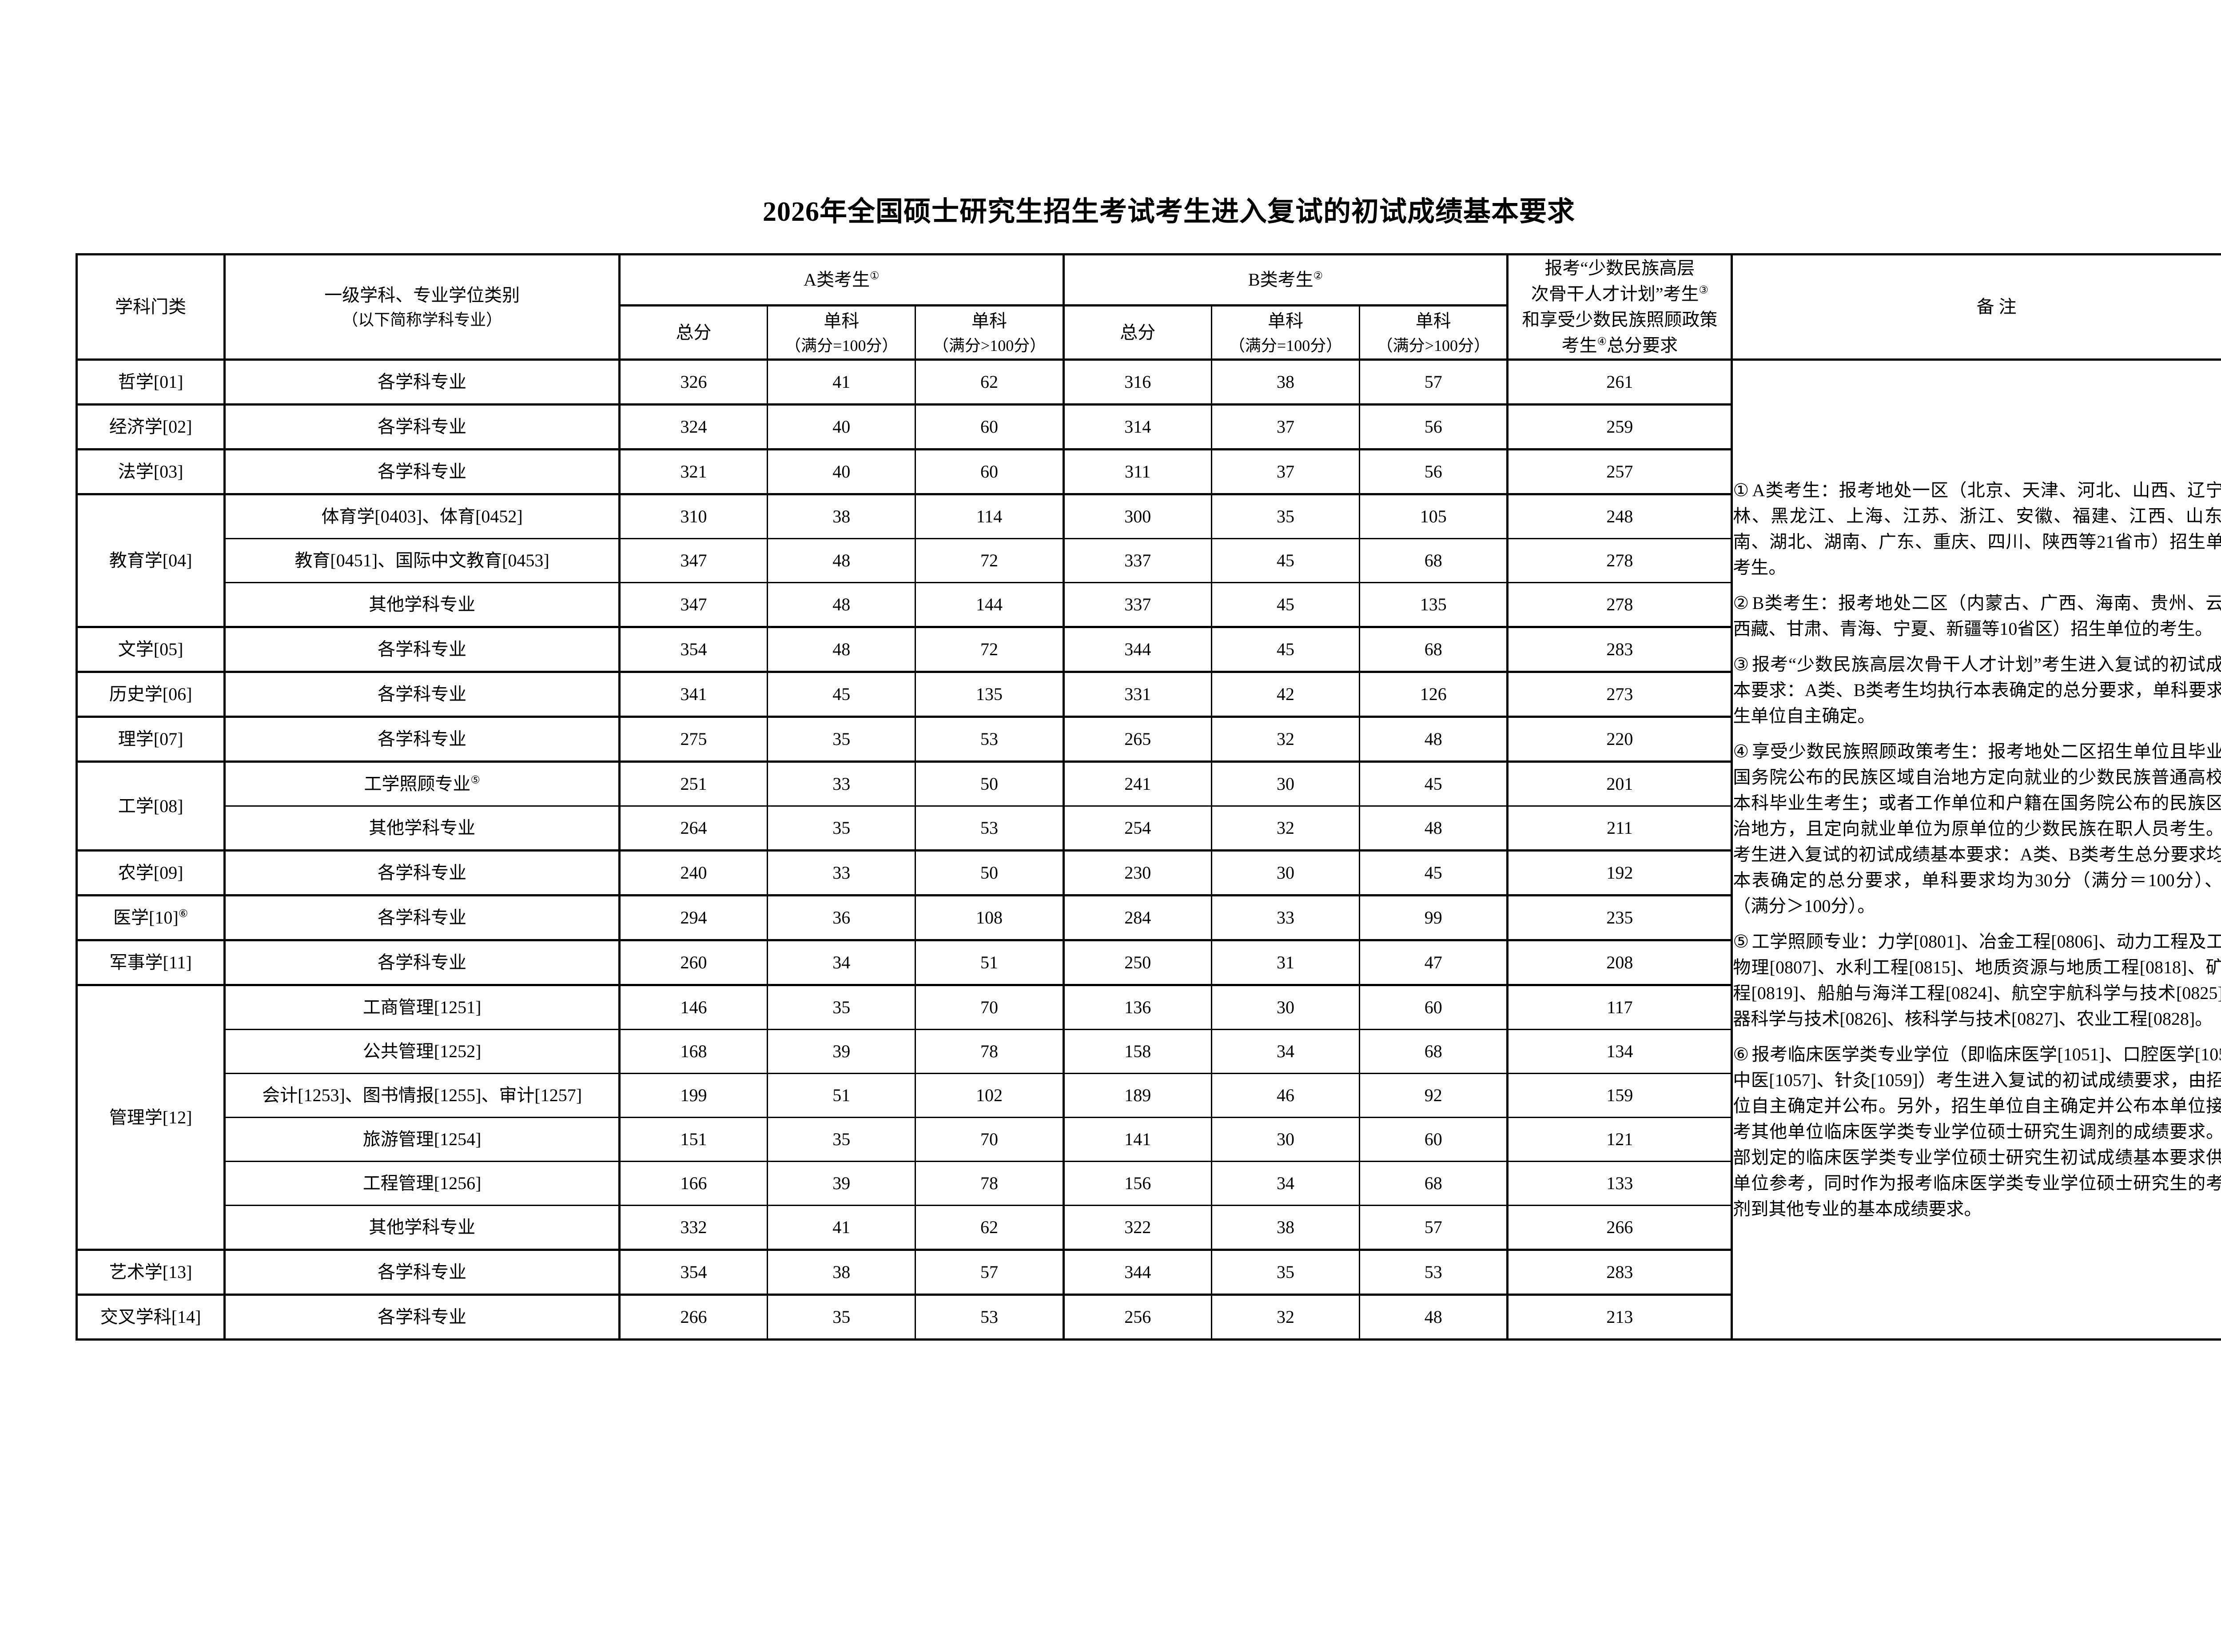  I want to click on cell-b-single-gt: 57, so click(1434, 382).